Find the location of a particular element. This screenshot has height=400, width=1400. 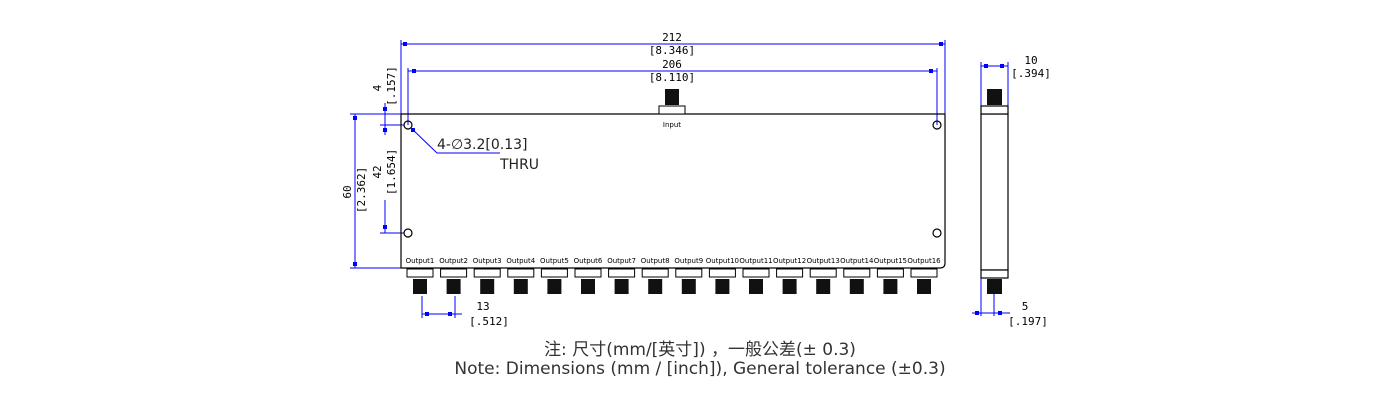

note-chinese: 注: 尺寸(mm/[英寸]) ，一般公差(± 0.3) is located at coordinates (700, 350).